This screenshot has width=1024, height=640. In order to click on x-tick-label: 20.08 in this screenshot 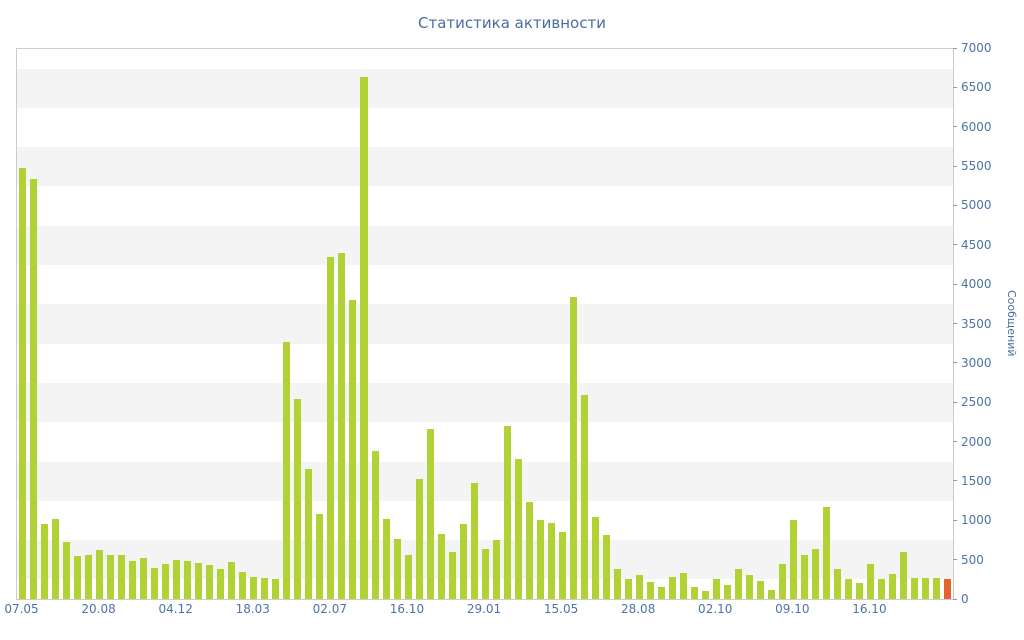, I will do `click(98, 609)`.